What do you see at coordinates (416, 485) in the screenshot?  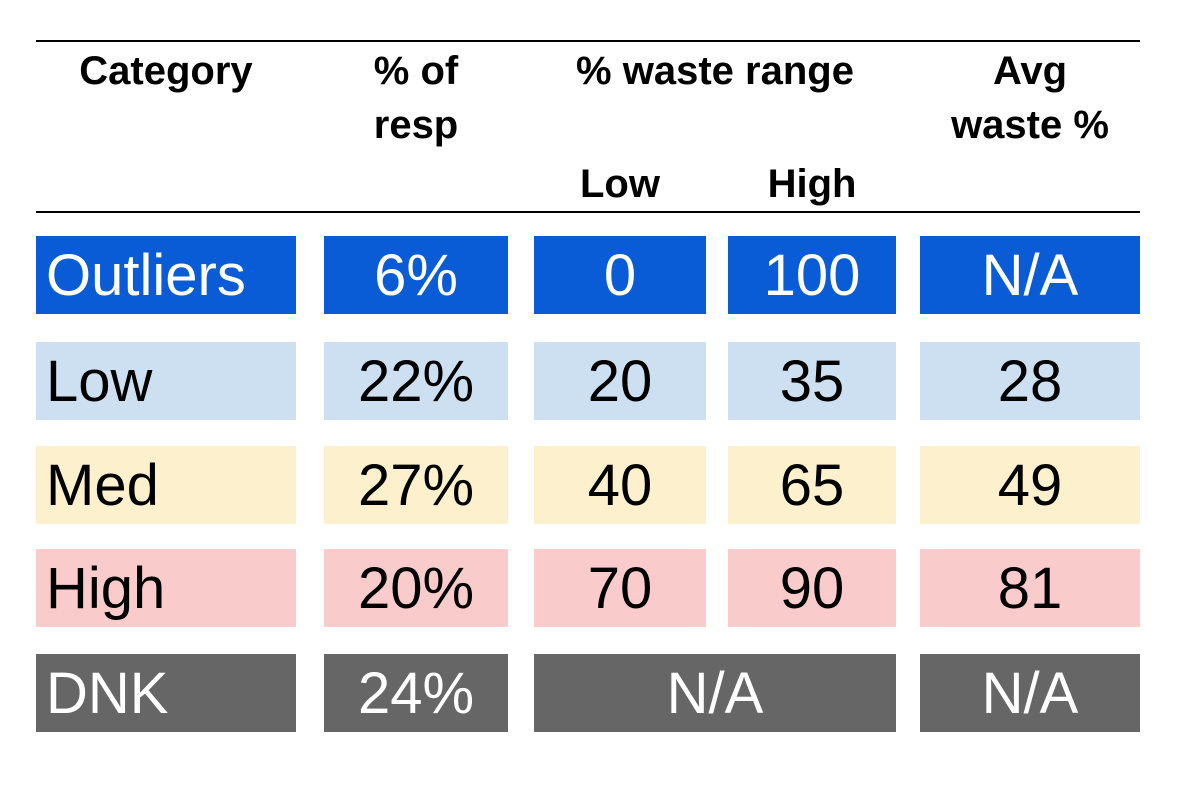 I see `cell-pct-resp: 27%` at bounding box center [416, 485].